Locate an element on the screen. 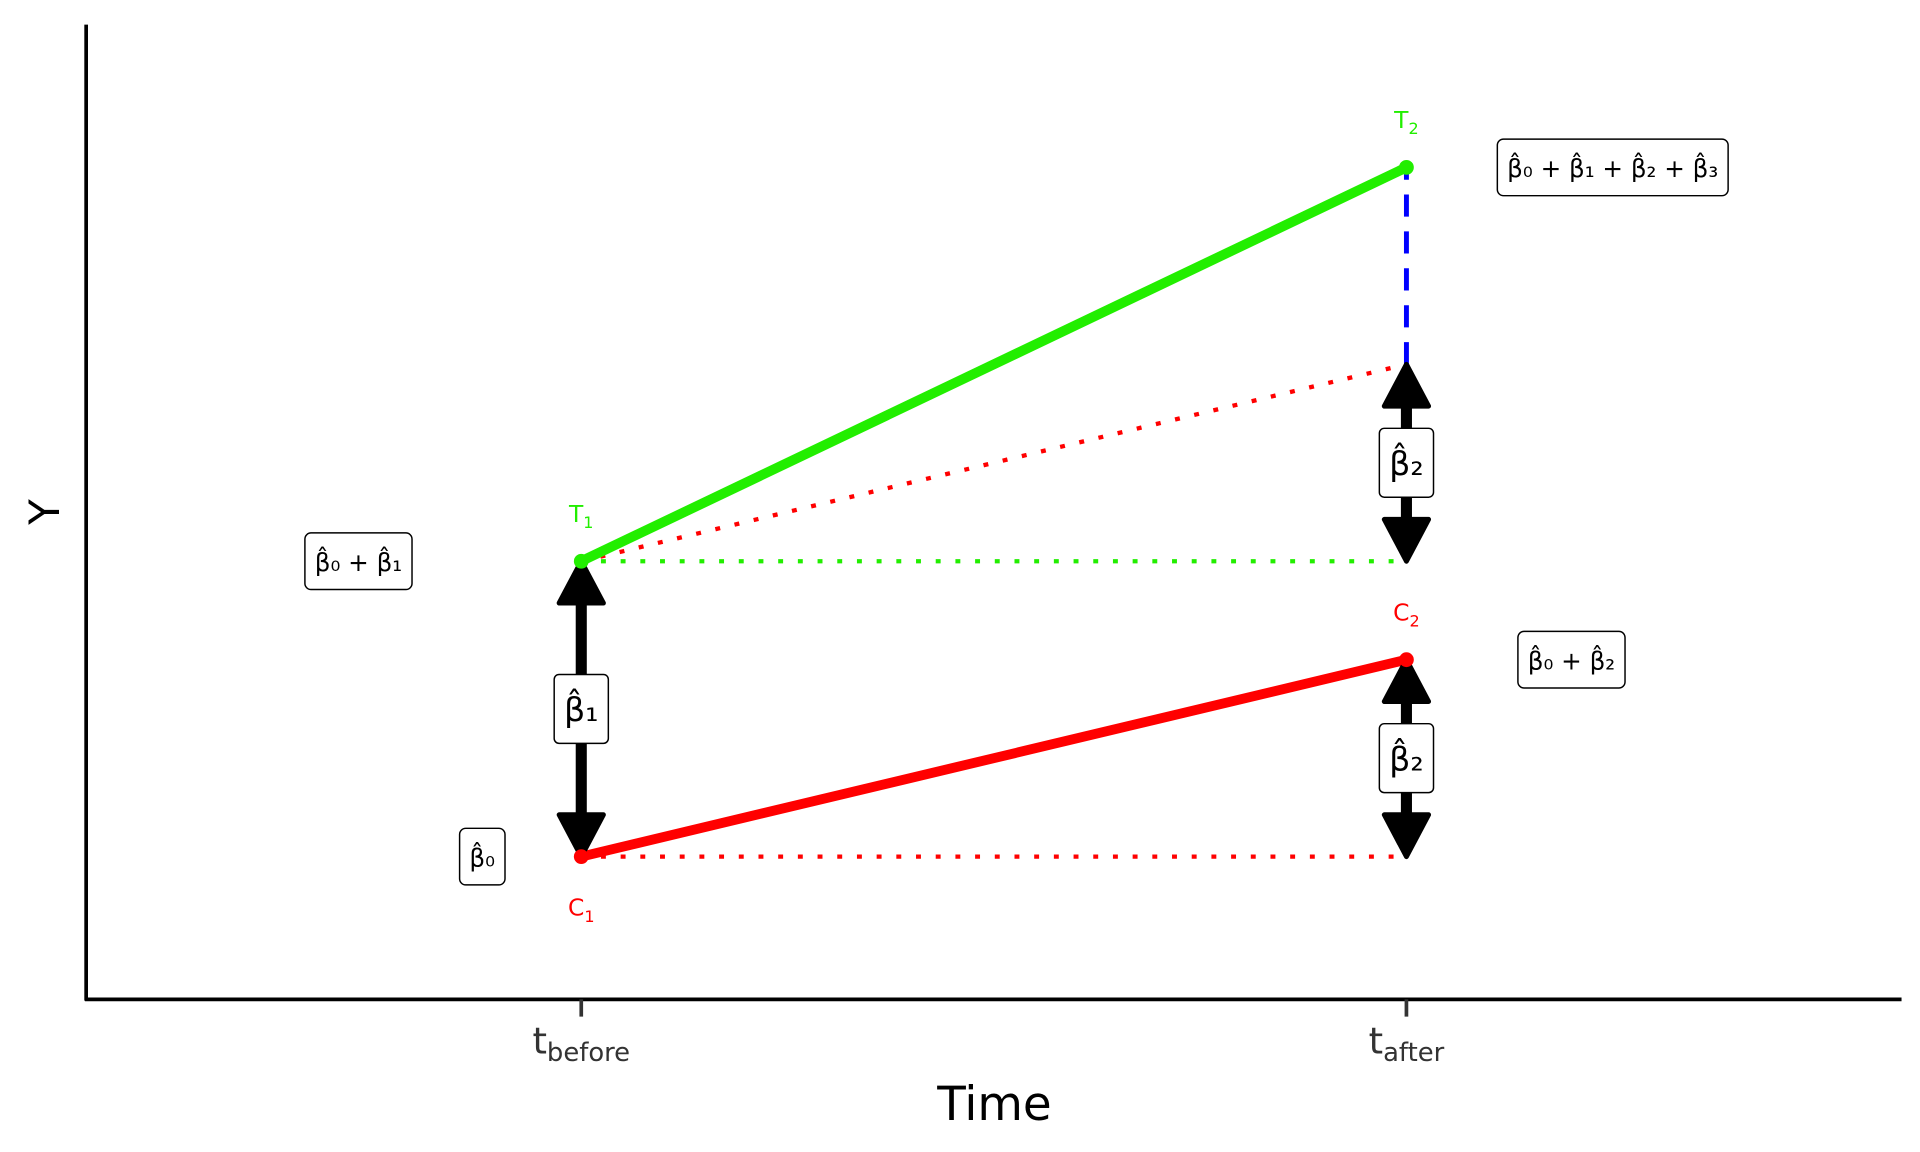 This screenshot has width=1920, height=1152. point-label: C2 is located at coordinates (1406, 614).